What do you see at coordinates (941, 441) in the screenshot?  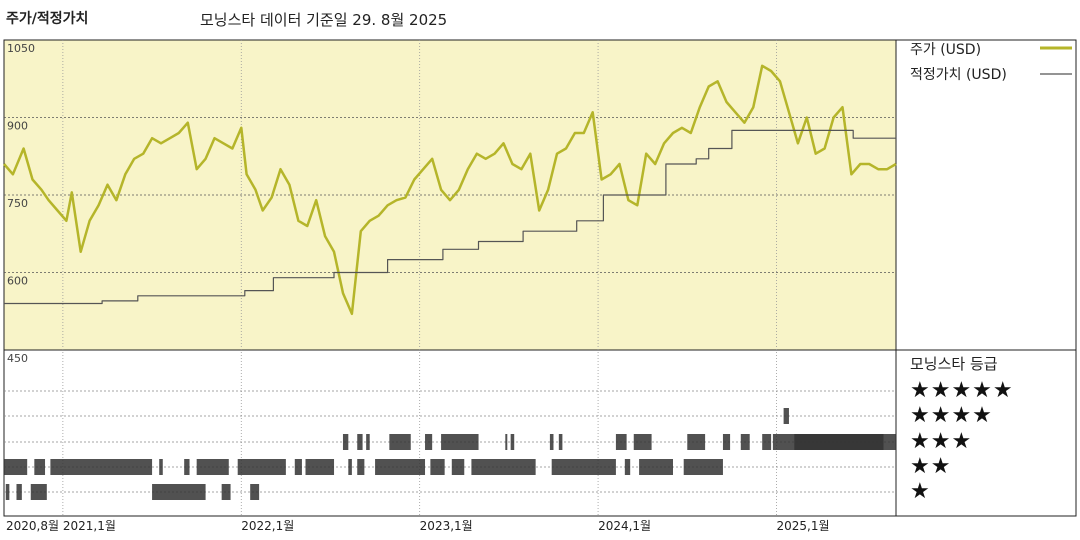 I see `rating-stars-3: ★★★` at bounding box center [941, 441].